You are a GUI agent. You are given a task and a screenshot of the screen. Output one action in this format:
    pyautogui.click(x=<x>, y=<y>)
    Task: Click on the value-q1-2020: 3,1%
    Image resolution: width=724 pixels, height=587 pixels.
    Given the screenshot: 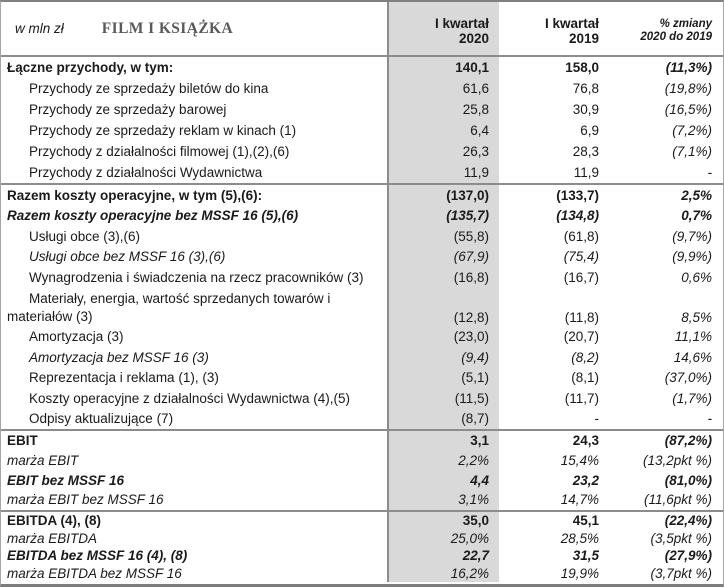 What is the action you would take?
    pyautogui.click(x=444, y=500)
    